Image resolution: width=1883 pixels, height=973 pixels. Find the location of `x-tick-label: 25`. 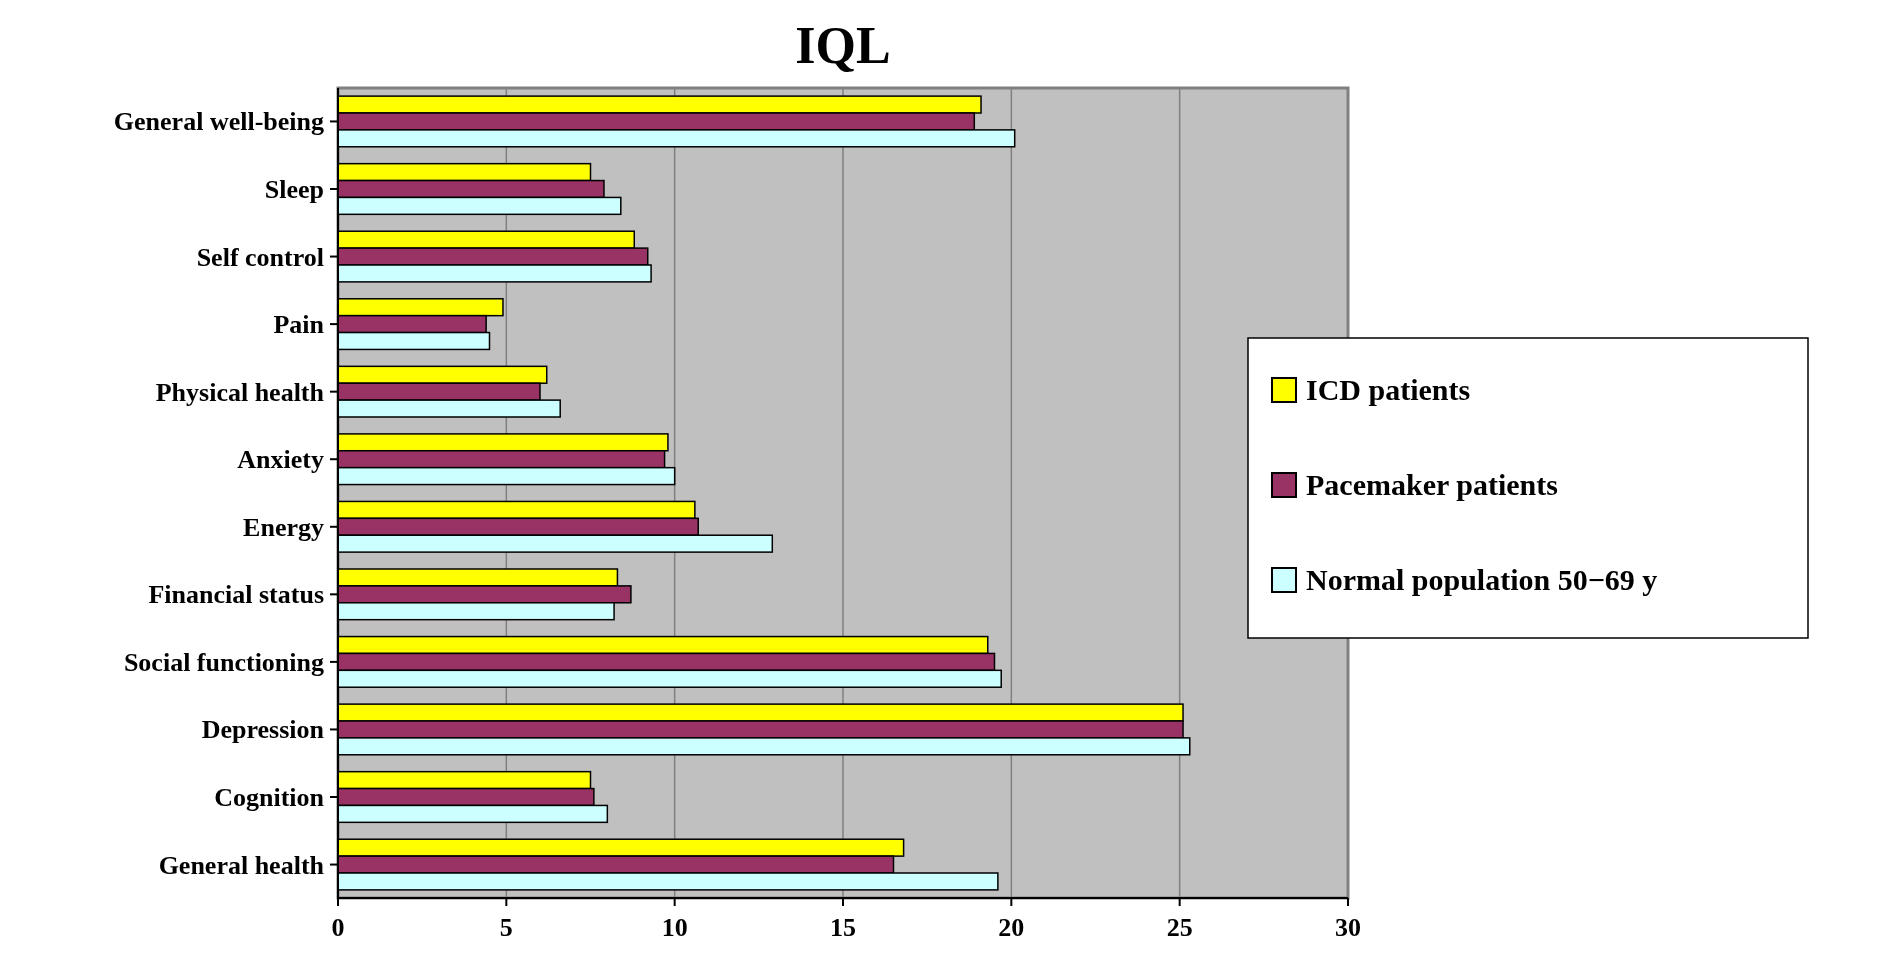

x-tick-label: 25 is located at coordinates (1179, 927).